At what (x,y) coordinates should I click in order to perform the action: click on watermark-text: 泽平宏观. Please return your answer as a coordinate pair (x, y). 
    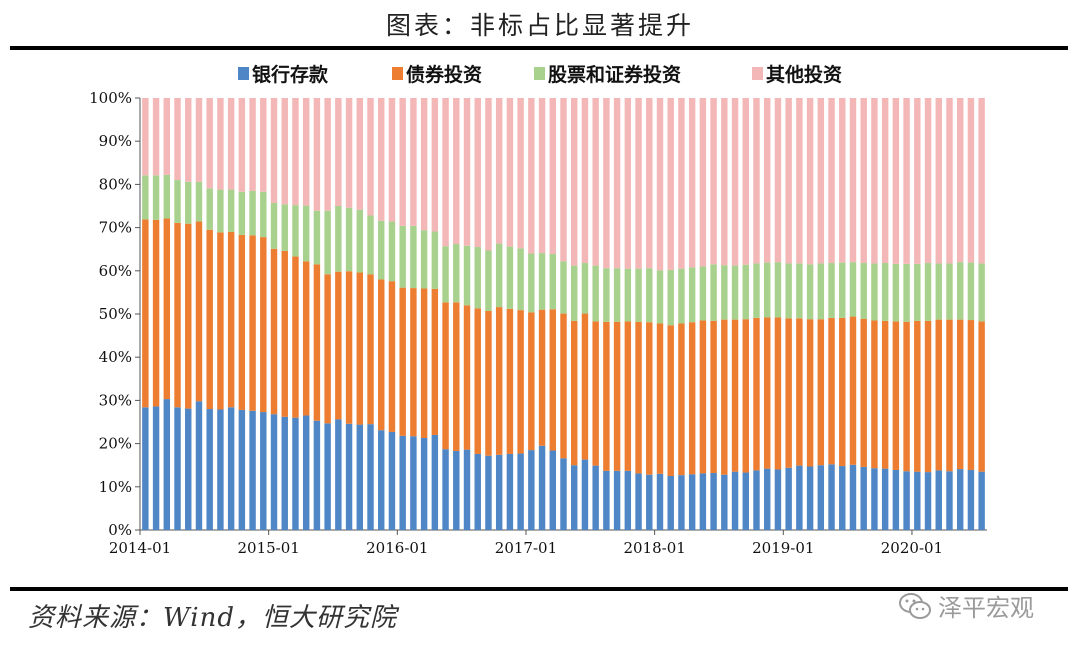
    Looking at the image, I should click on (986, 608).